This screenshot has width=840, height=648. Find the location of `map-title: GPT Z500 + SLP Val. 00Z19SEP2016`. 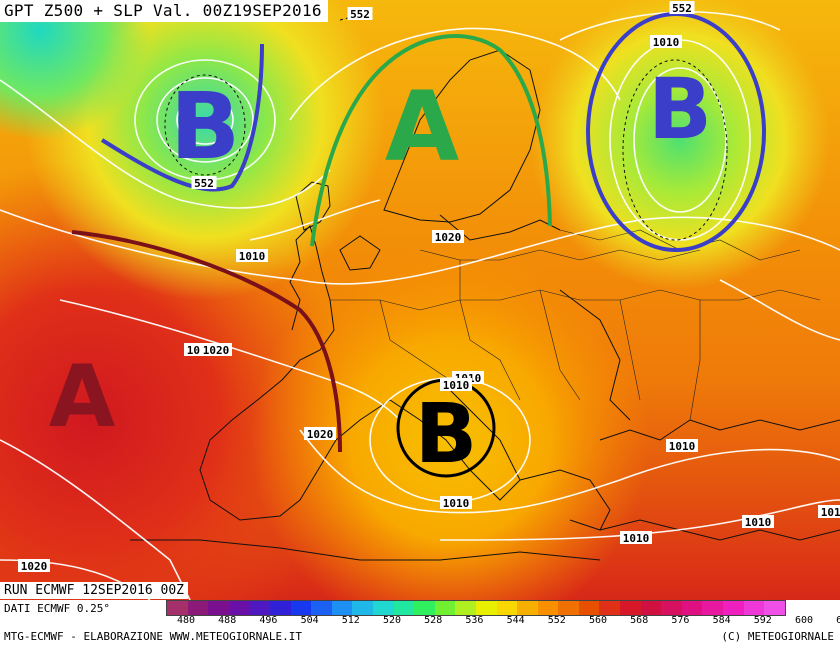

map-title: GPT Z500 + SLP Val. 00Z19SEP2016 is located at coordinates (164, 11).